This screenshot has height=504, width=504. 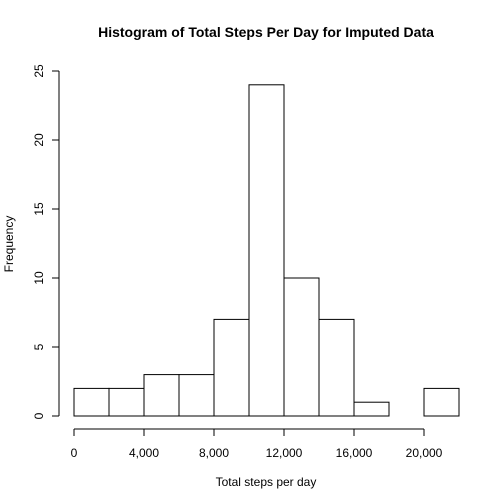 What do you see at coordinates (39, 415) in the screenshot?
I see `y-tick-label: 0` at bounding box center [39, 415].